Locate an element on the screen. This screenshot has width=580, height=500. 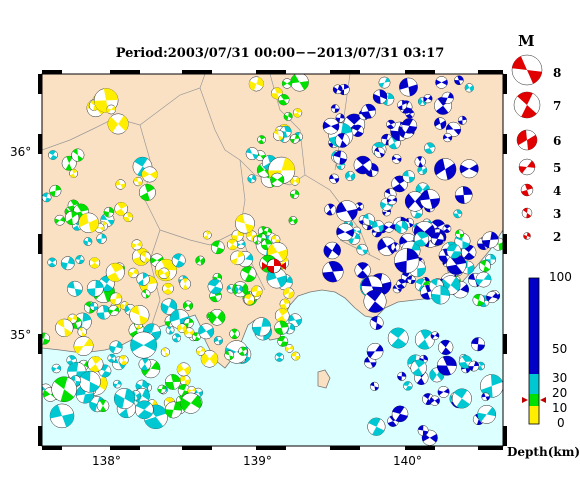
depth-tick-10: 10 is located at coordinates (560, 408).